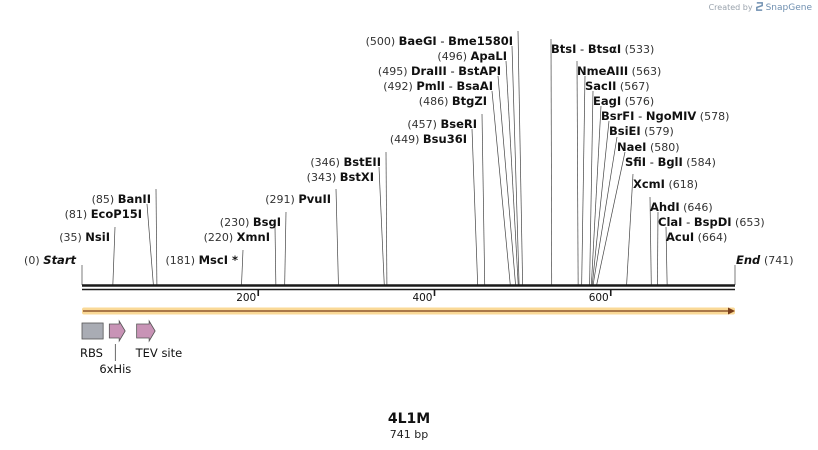  I want to click on site-position: (618), so click(681, 184).